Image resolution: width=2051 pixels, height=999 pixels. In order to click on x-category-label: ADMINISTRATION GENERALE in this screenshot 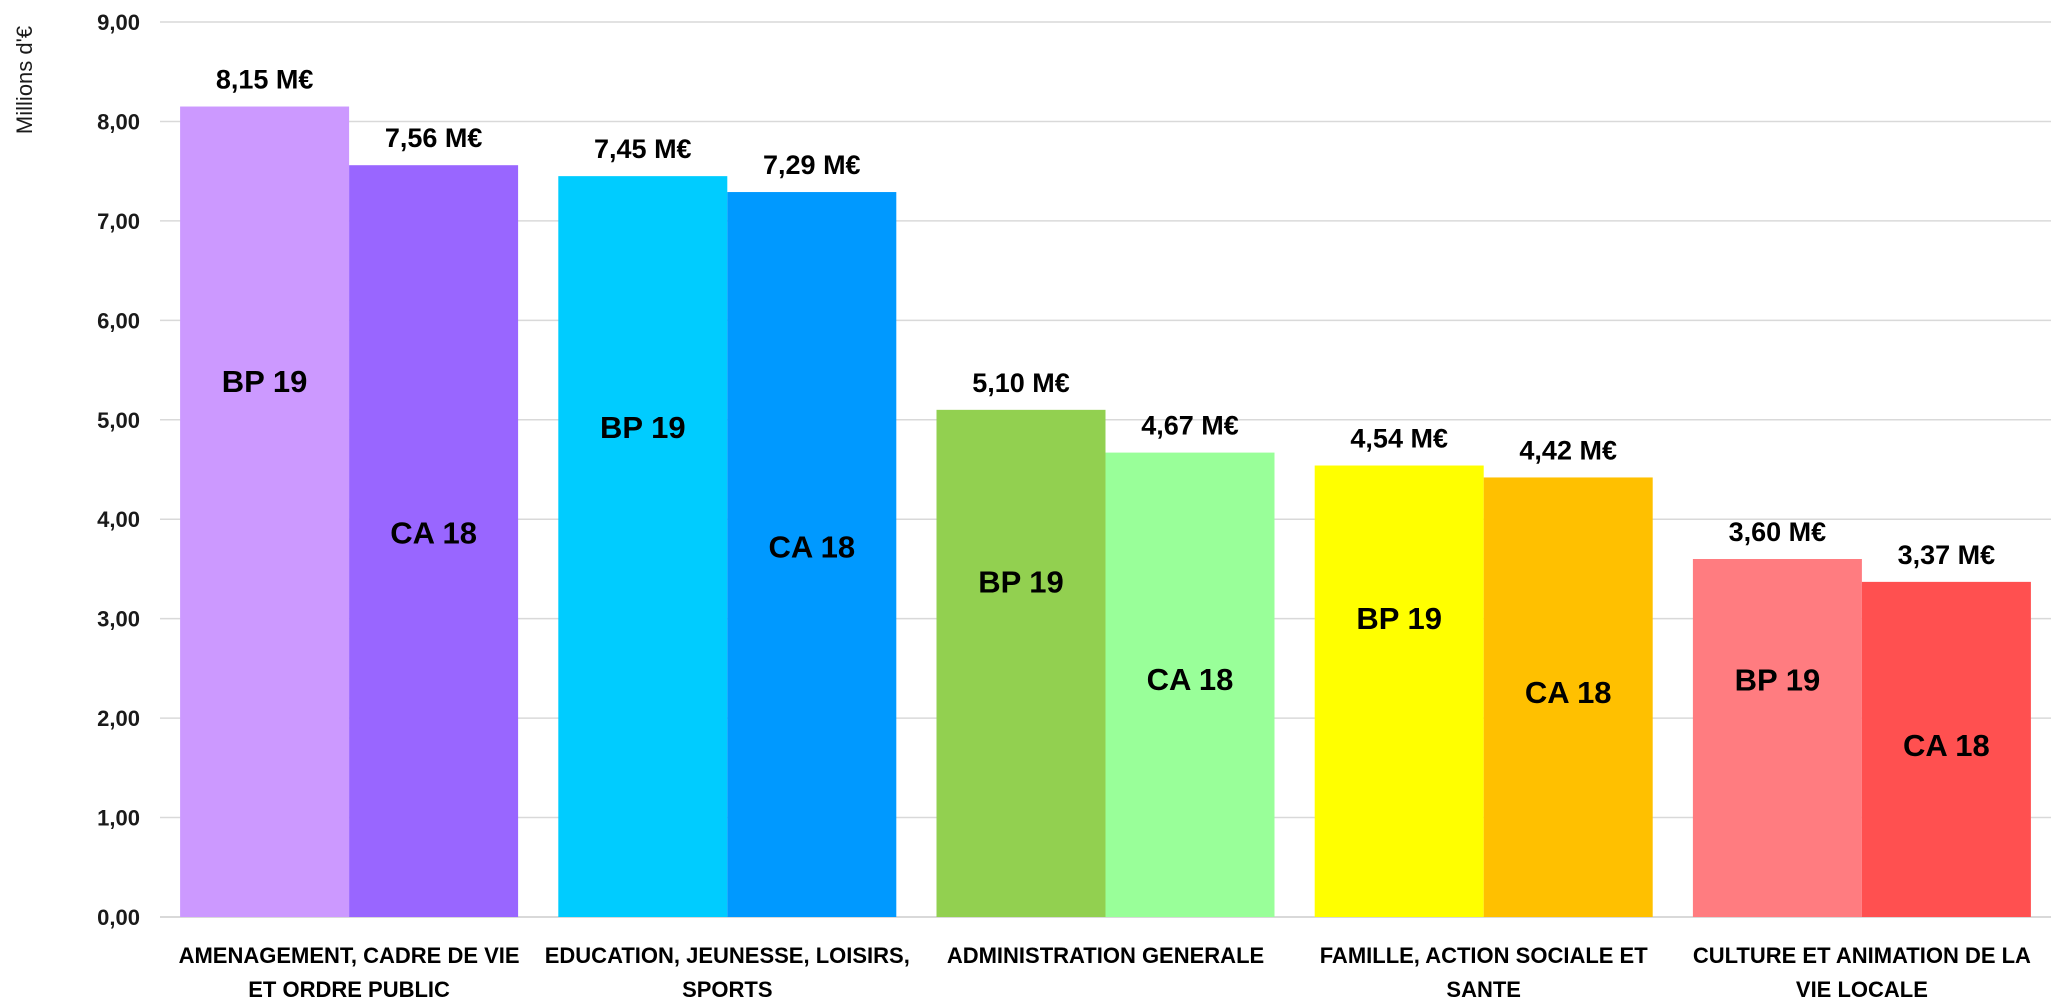, I will do `click(1105, 955)`.